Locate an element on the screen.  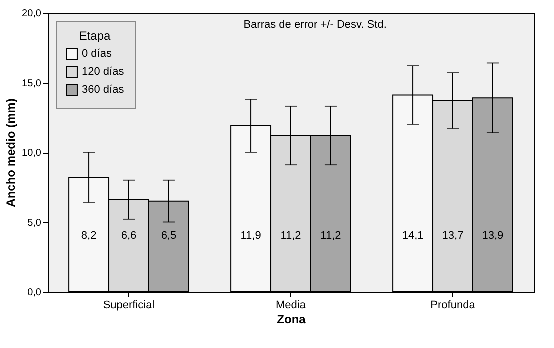
x-axis-title: Zona is located at coordinates (291, 319).